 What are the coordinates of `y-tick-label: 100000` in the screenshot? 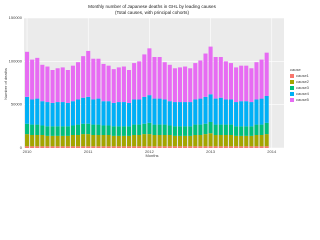 It's located at (16, 60).